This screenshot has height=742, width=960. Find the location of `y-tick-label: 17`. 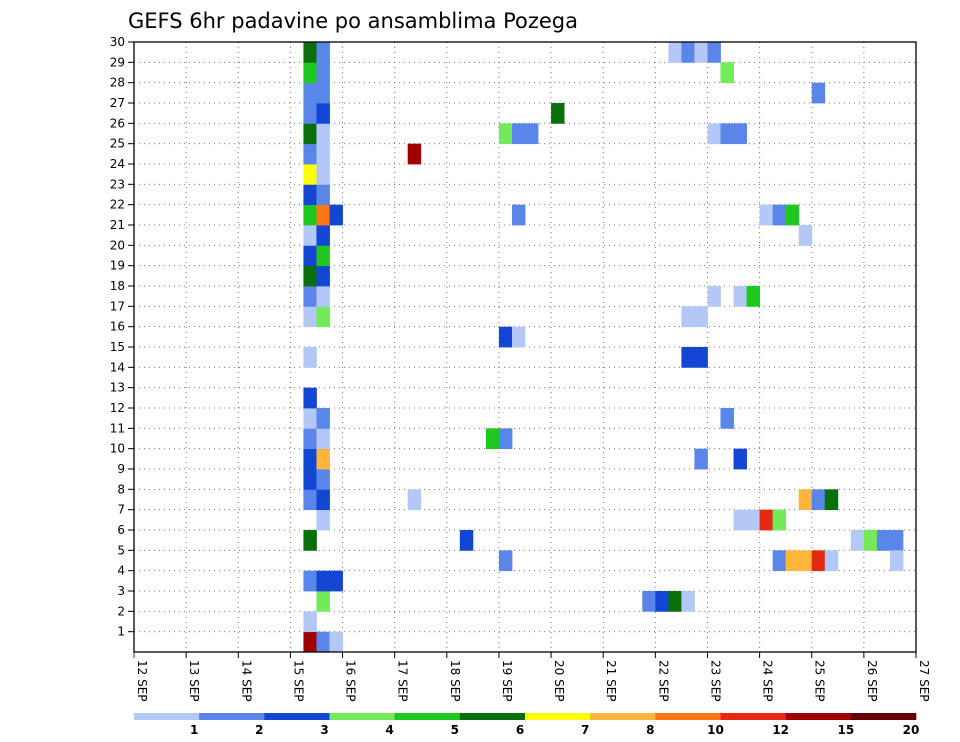

y-tick-label: 17 is located at coordinates (117, 306).